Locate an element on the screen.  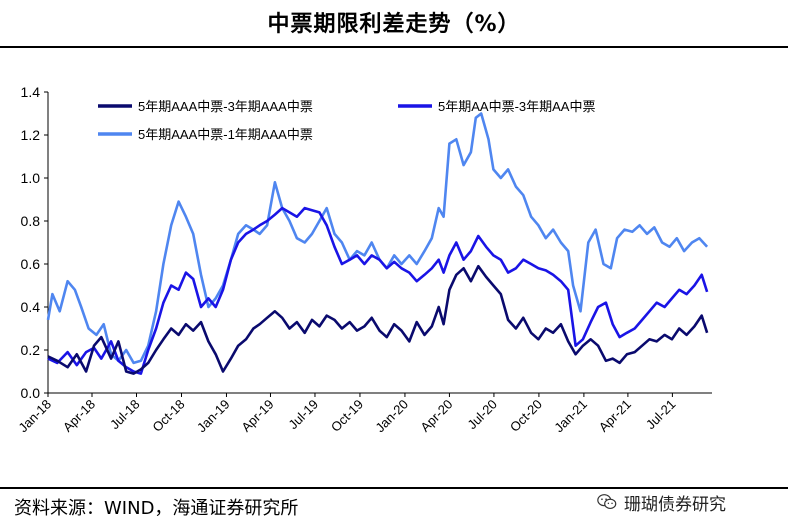
legend-label: 5年期AA中票-3年期AA中票 is located at coordinates (516, 106).